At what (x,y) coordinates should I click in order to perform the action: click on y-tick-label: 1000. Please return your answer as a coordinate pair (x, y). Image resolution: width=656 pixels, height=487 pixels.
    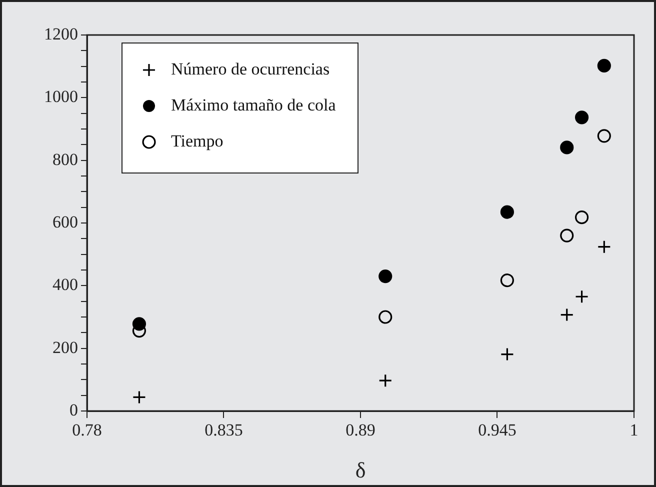
    Looking at the image, I should click on (61, 96).